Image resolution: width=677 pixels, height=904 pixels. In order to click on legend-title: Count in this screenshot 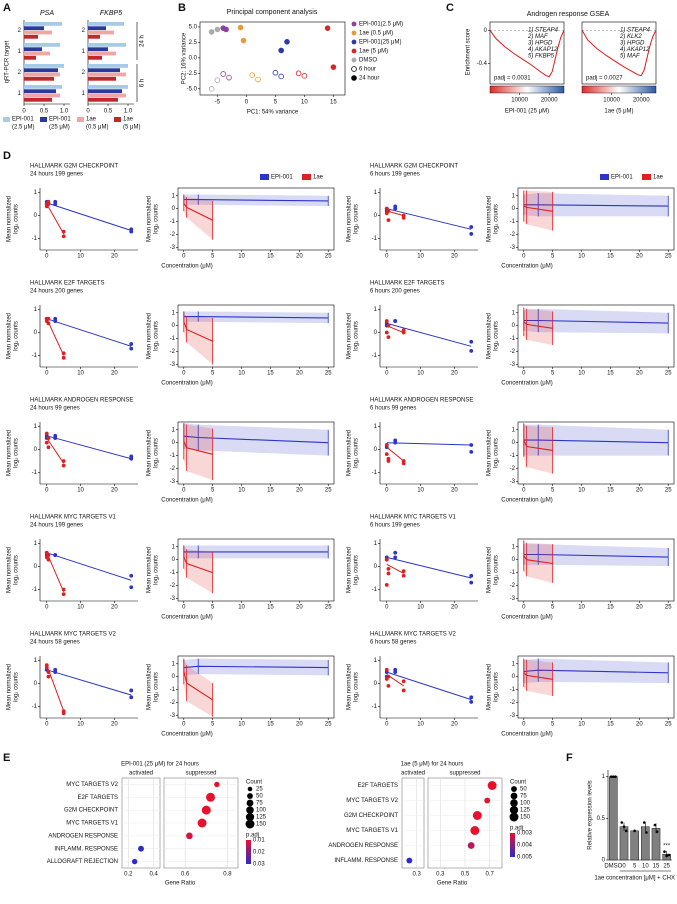, I will do `click(254, 783)`.